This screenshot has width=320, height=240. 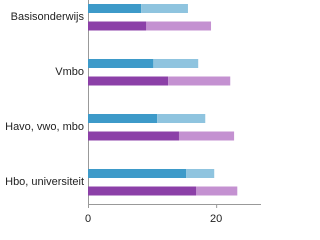 I want to click on x-tick-label: 0, so click(x=88, y=219).